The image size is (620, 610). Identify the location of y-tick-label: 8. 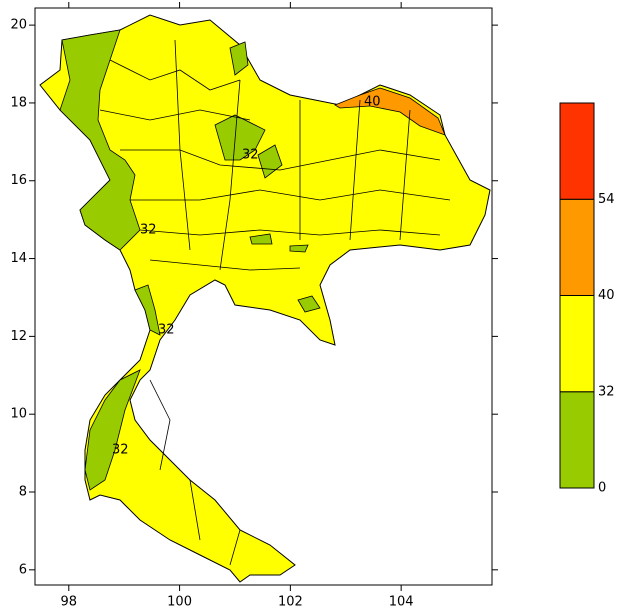
(23, 492).